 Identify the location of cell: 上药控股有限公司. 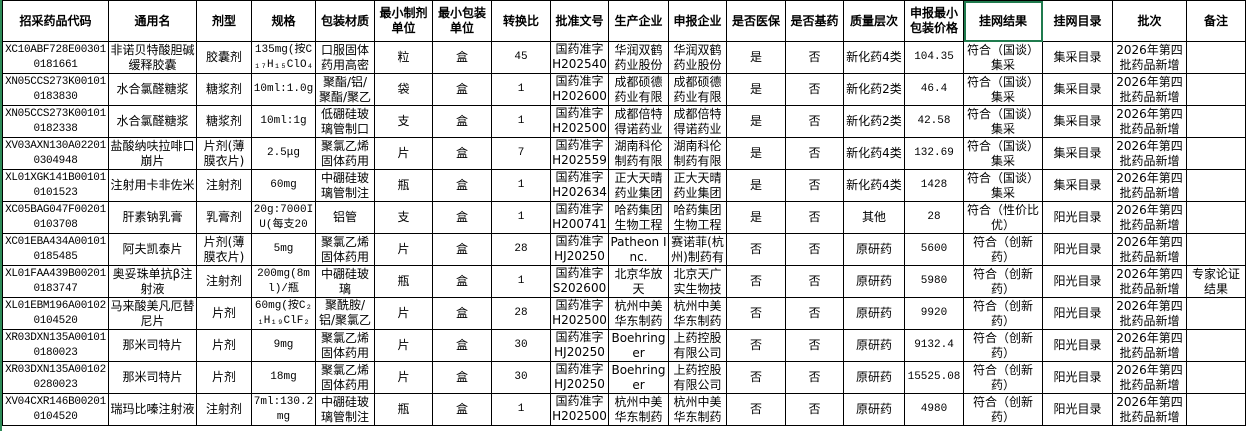
(697, 345).